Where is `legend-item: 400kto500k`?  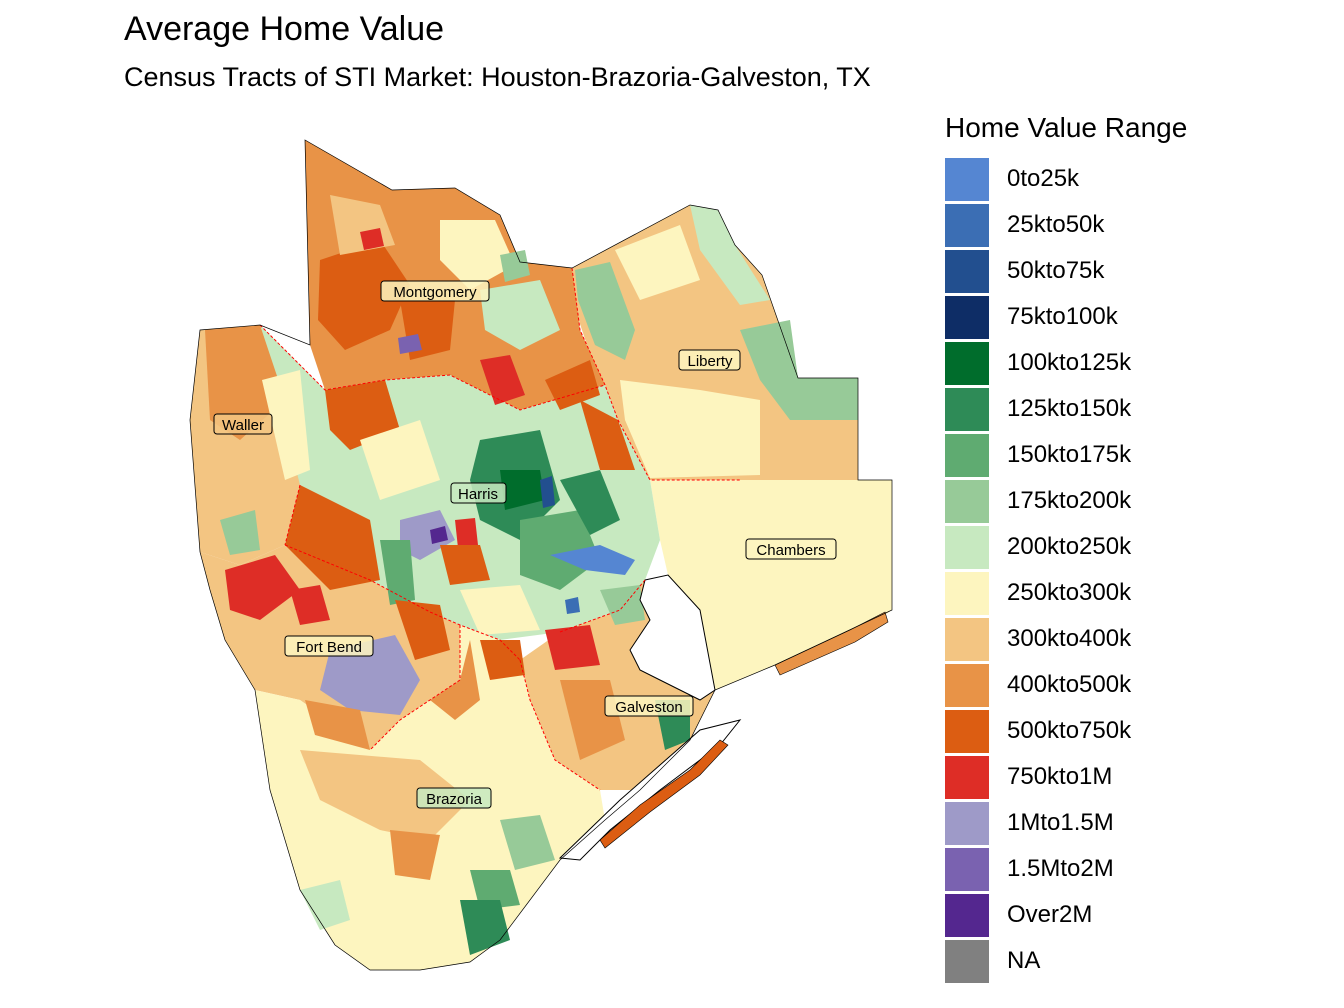 legend-item: 400kto500k is located at coordinates (1066, 685).